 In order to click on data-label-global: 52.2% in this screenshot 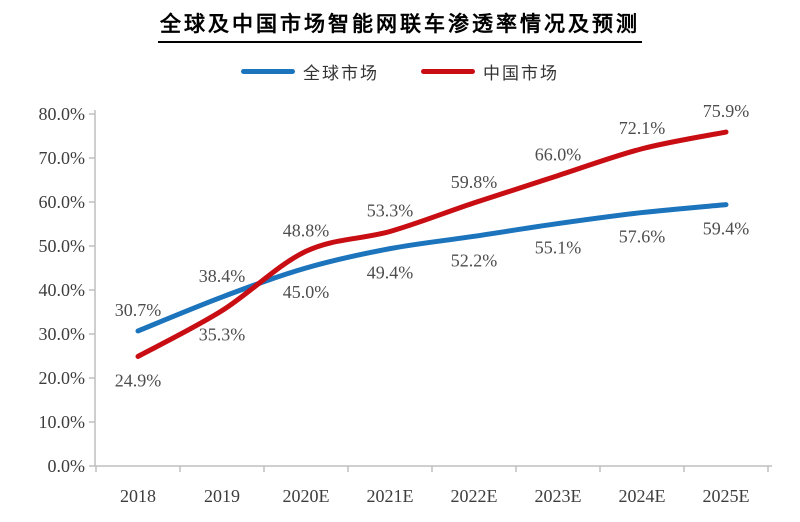, I will do `click(474, 260)`.